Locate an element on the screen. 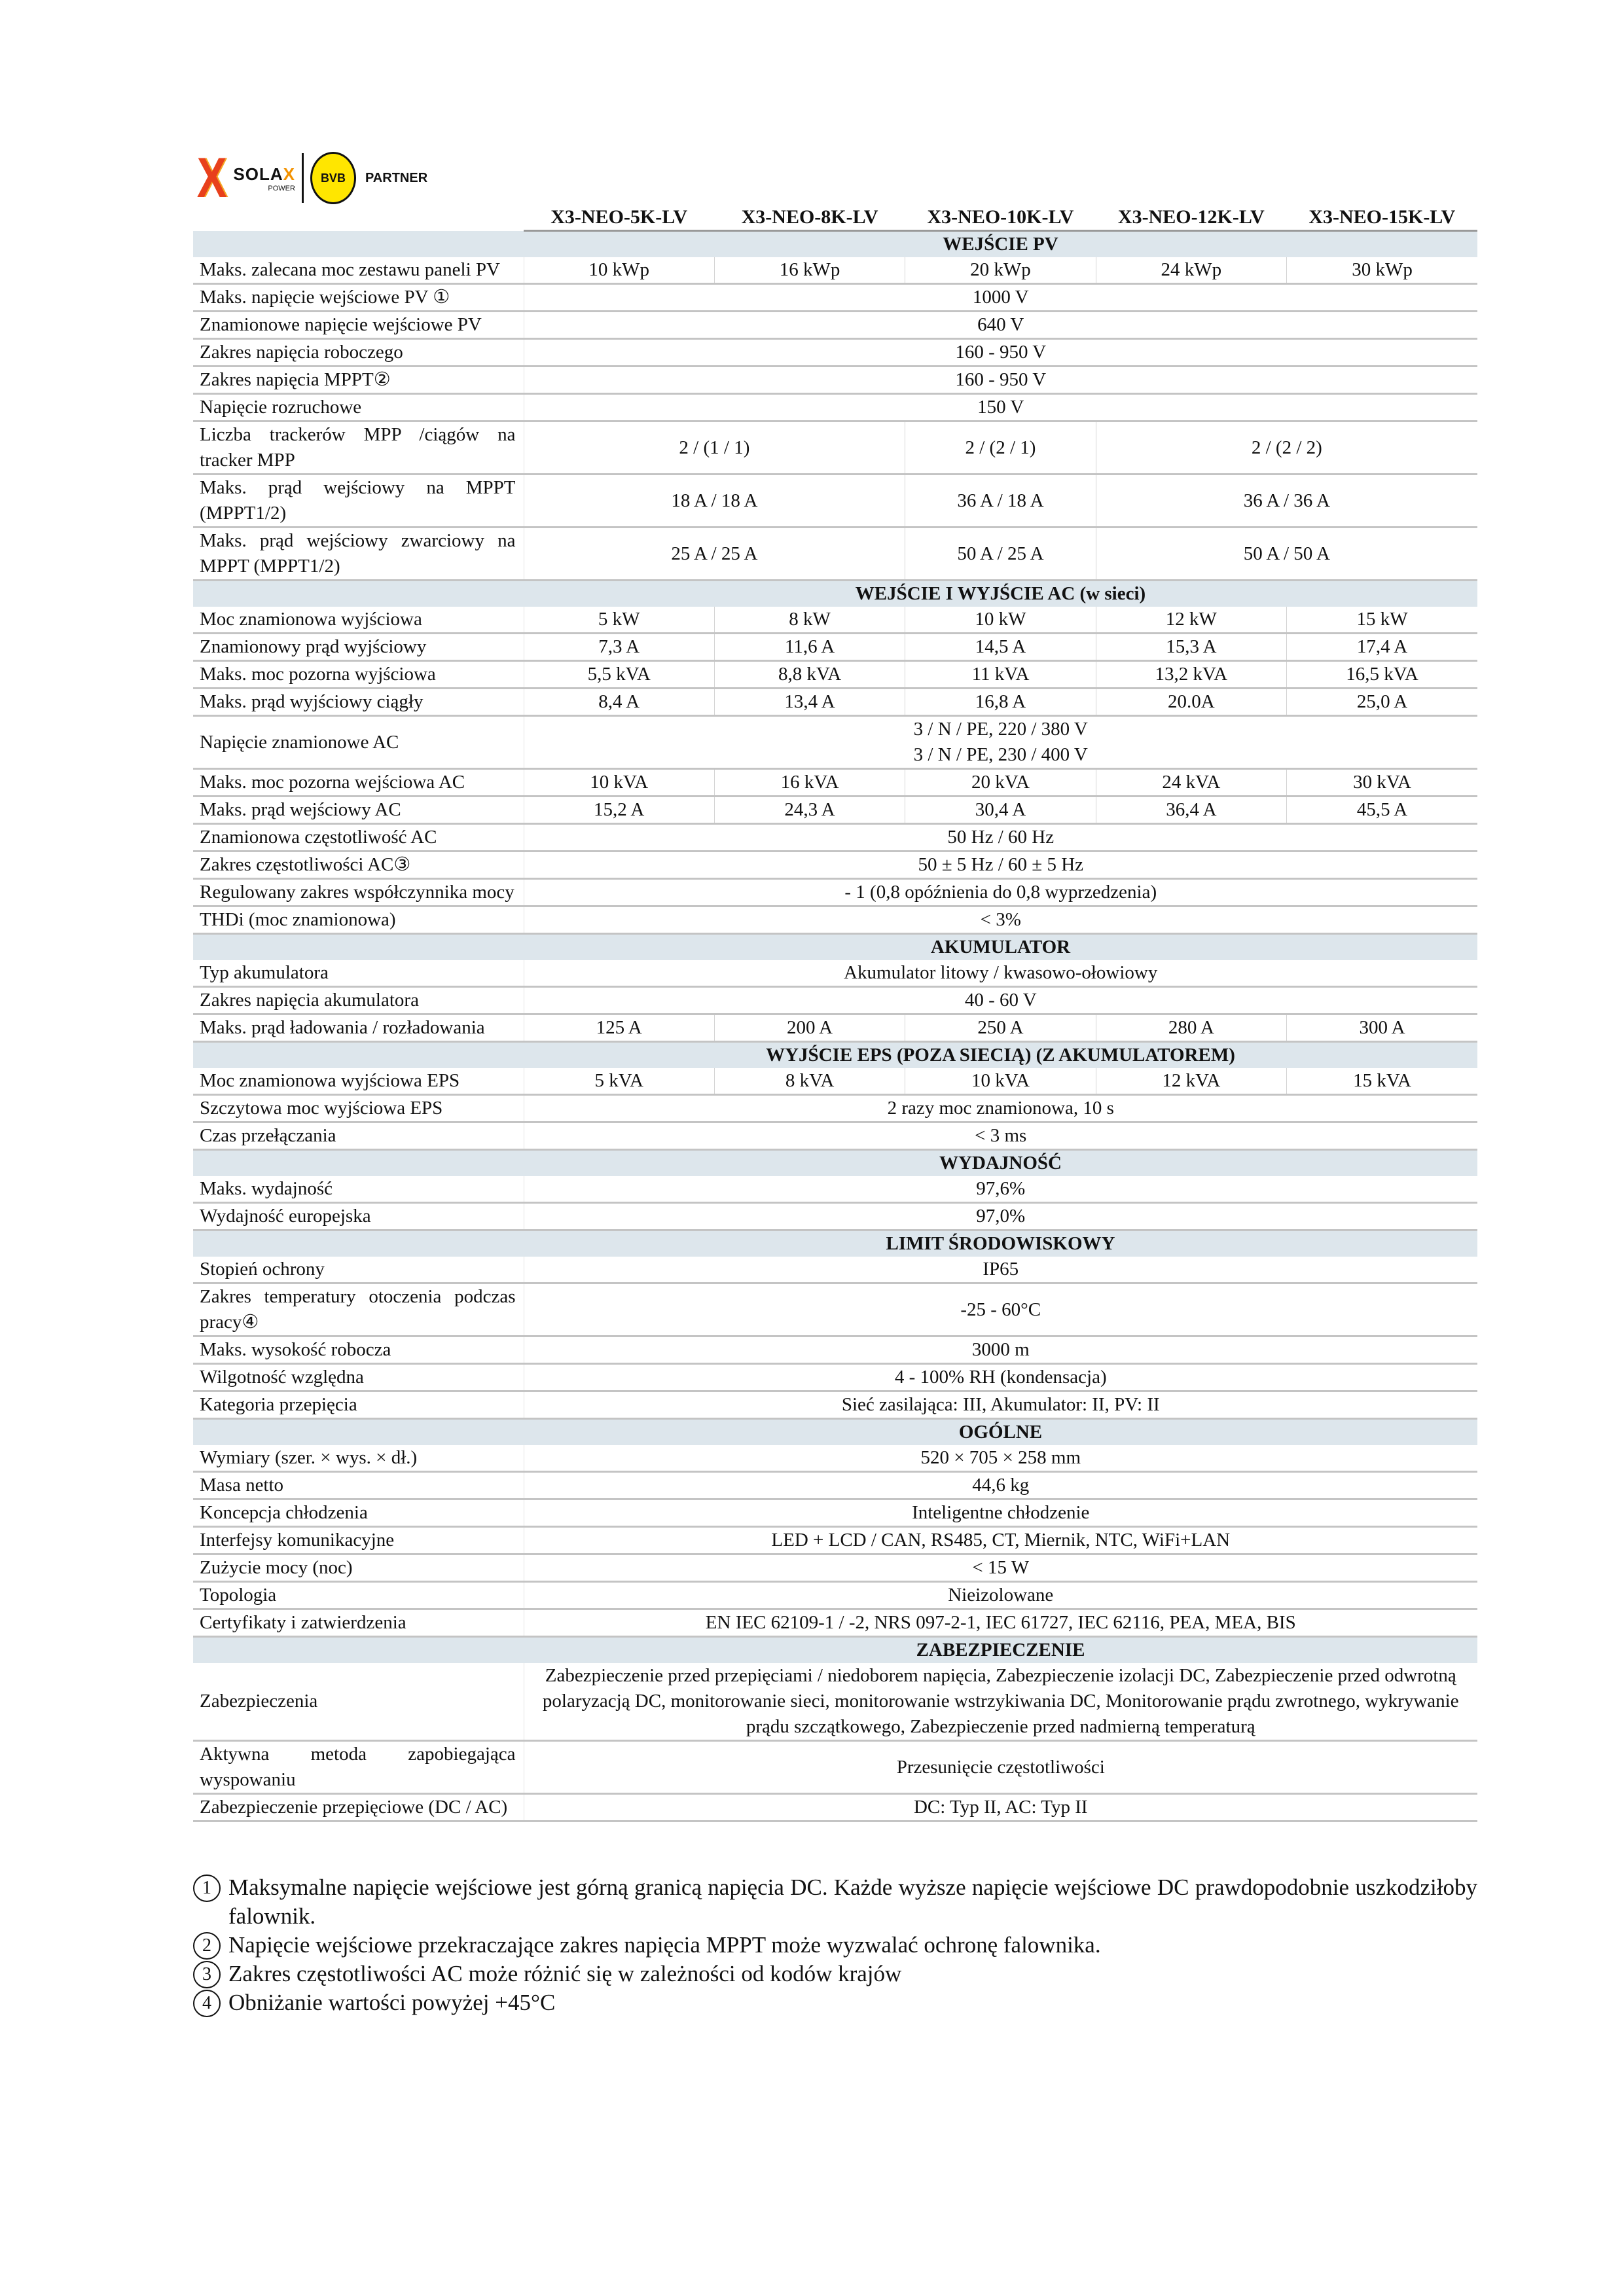 This screenshot has width=1624, height=2296. spec-value: 2 razy moc znamionowa, 10 s is located at coordinates (1000, 1108).